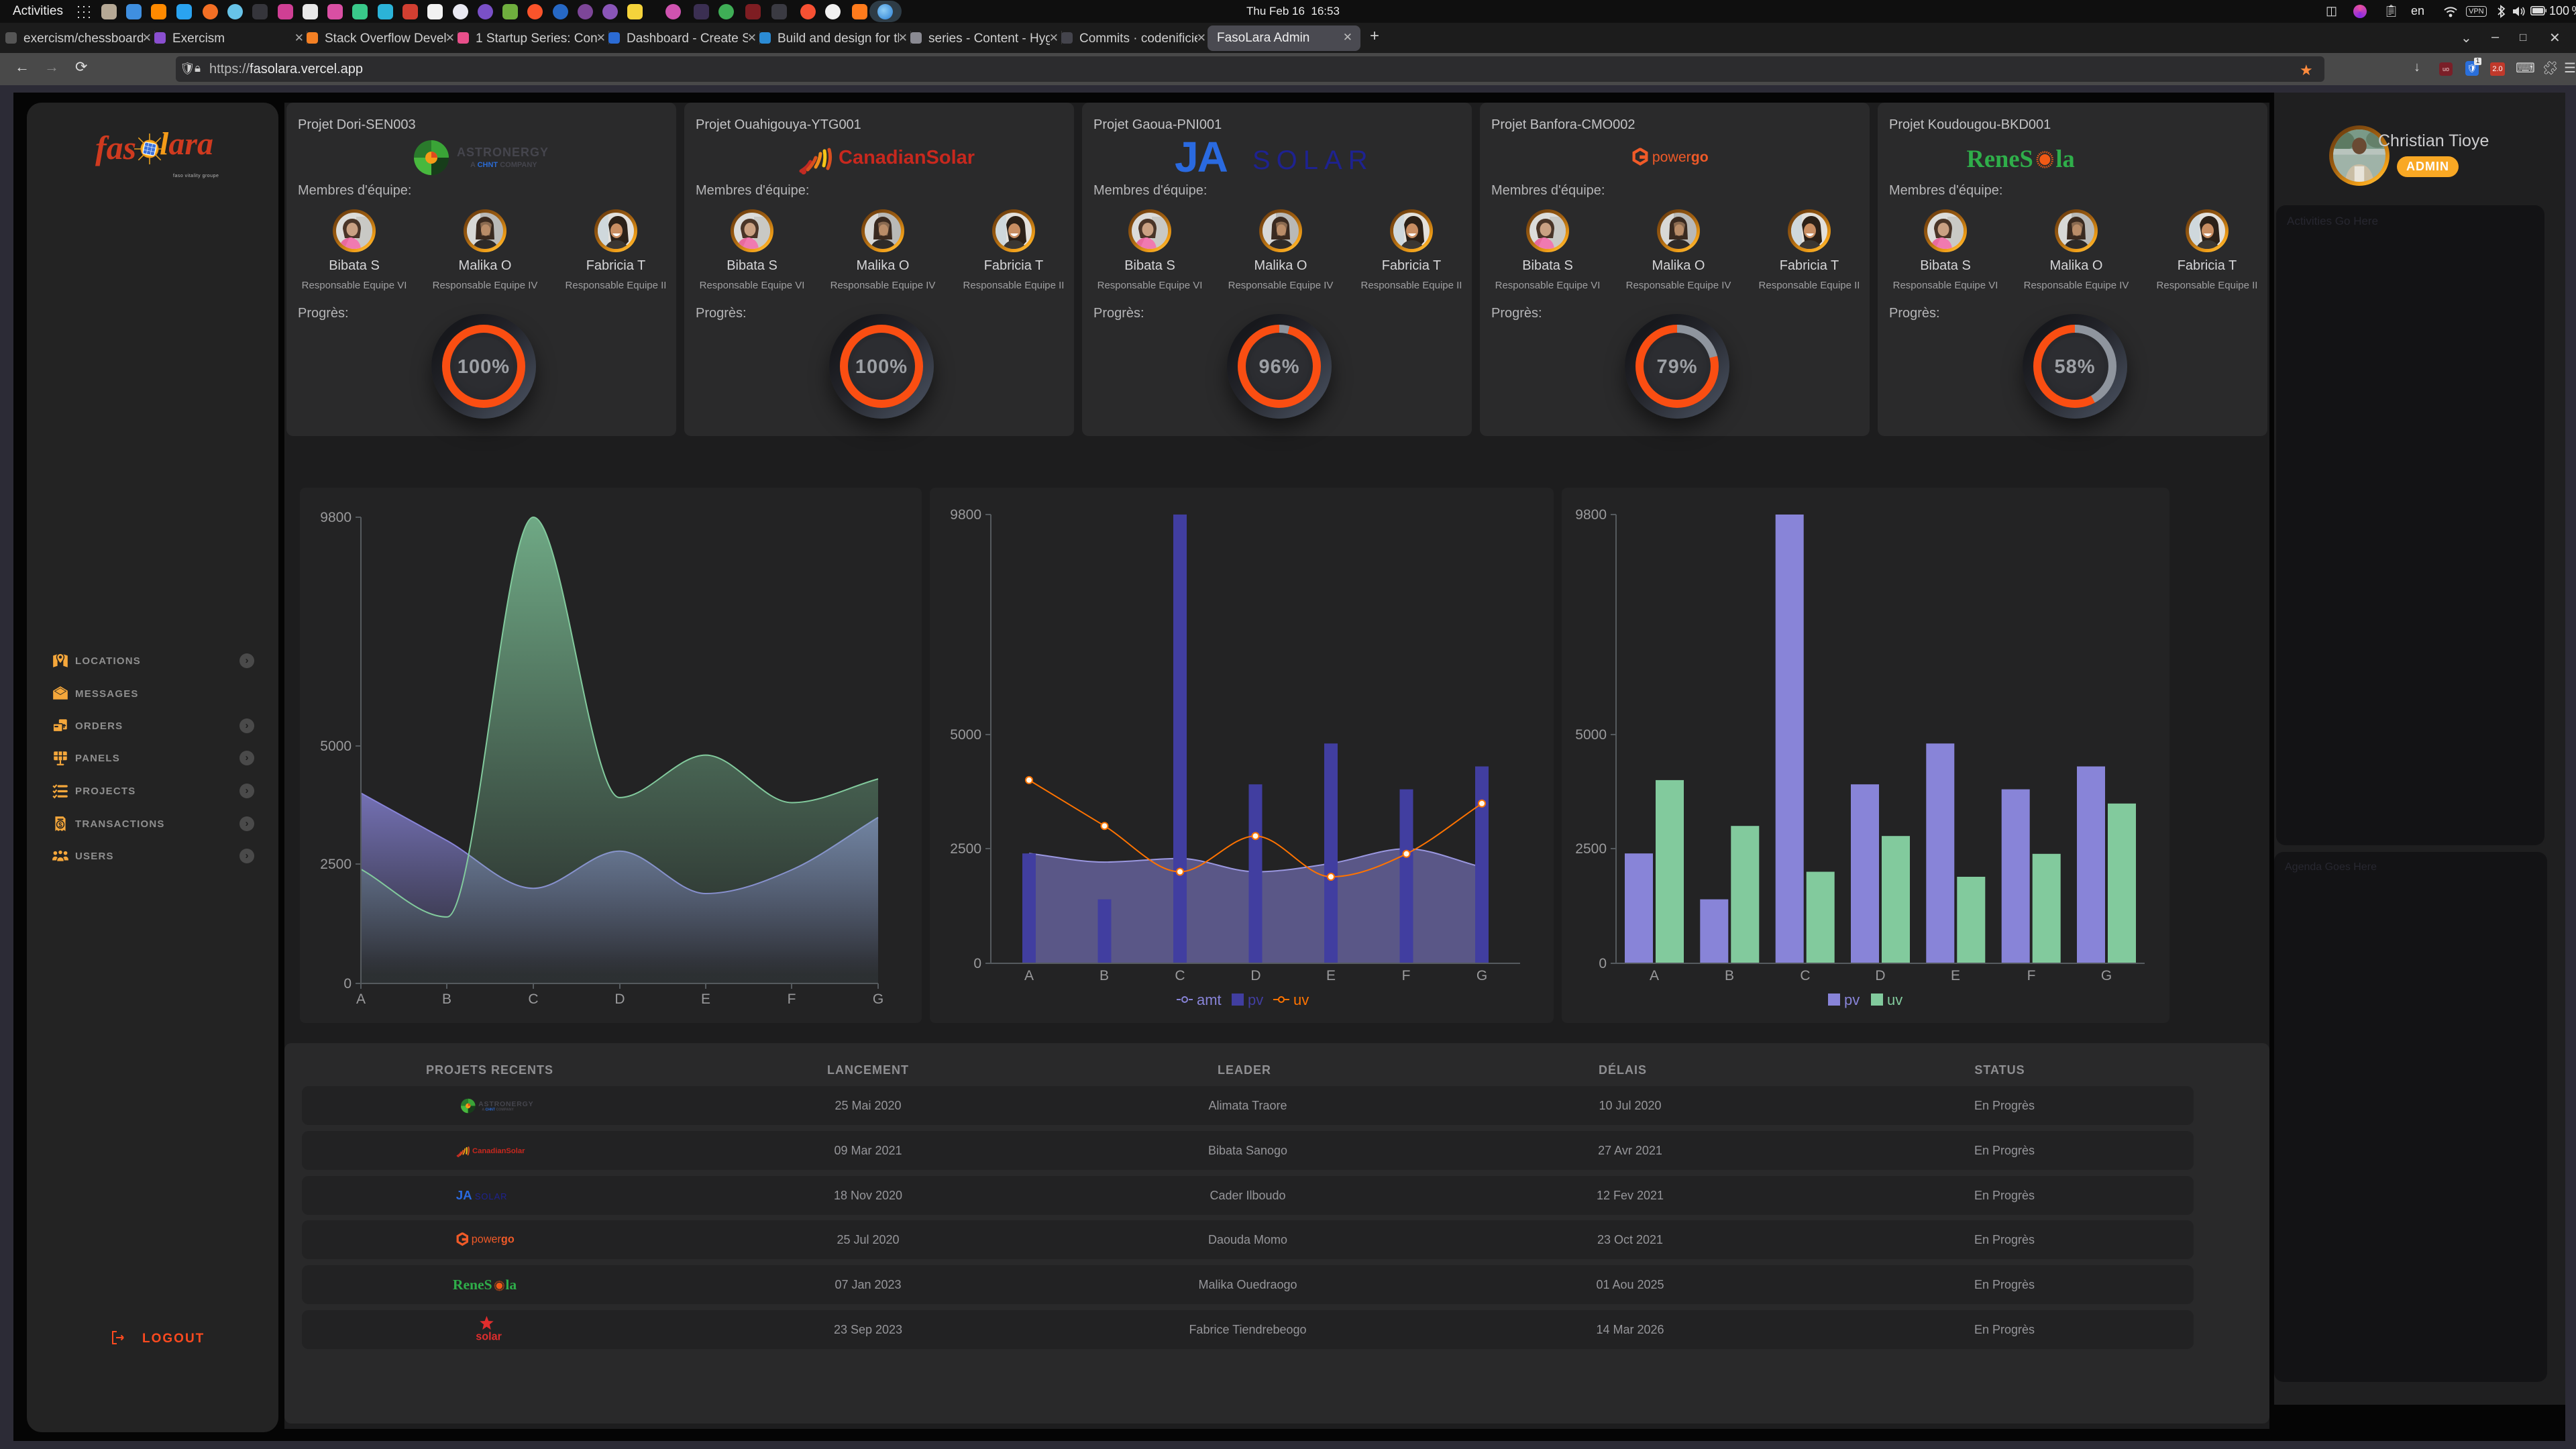 Image resolution: width=2576 pixels, height=1449 pixels. I want to click on svg-text: amt, so click(1209, 999).